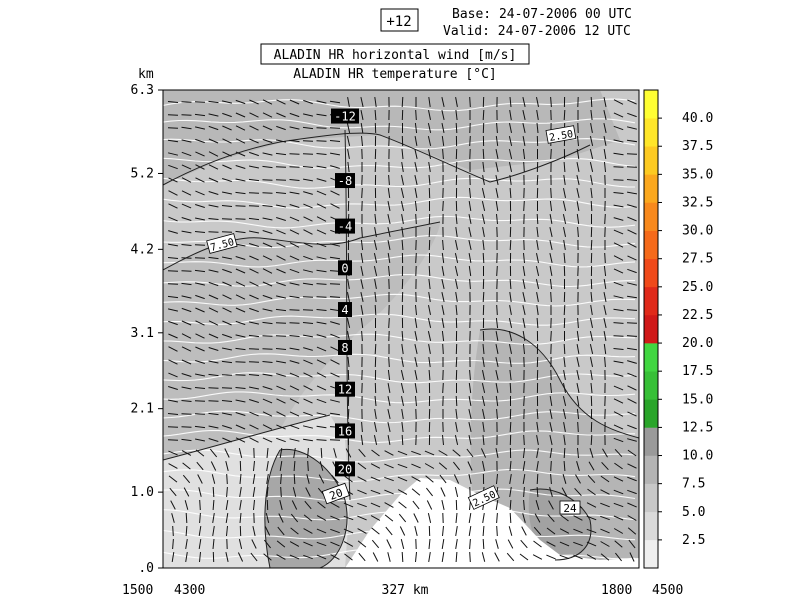 This screenshot has height=600, width=800. I want to click on wind-contour, so click(560, 524).